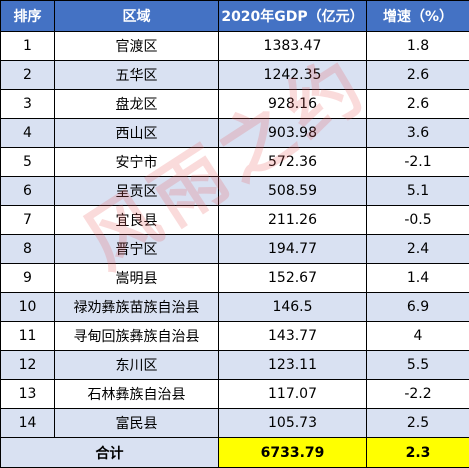 This screenshot has width=469, height=468. What do you see at coordinates (28, 249) in the screenshot?
I see `rank-cell: 8` at bounding box center [28, 249].